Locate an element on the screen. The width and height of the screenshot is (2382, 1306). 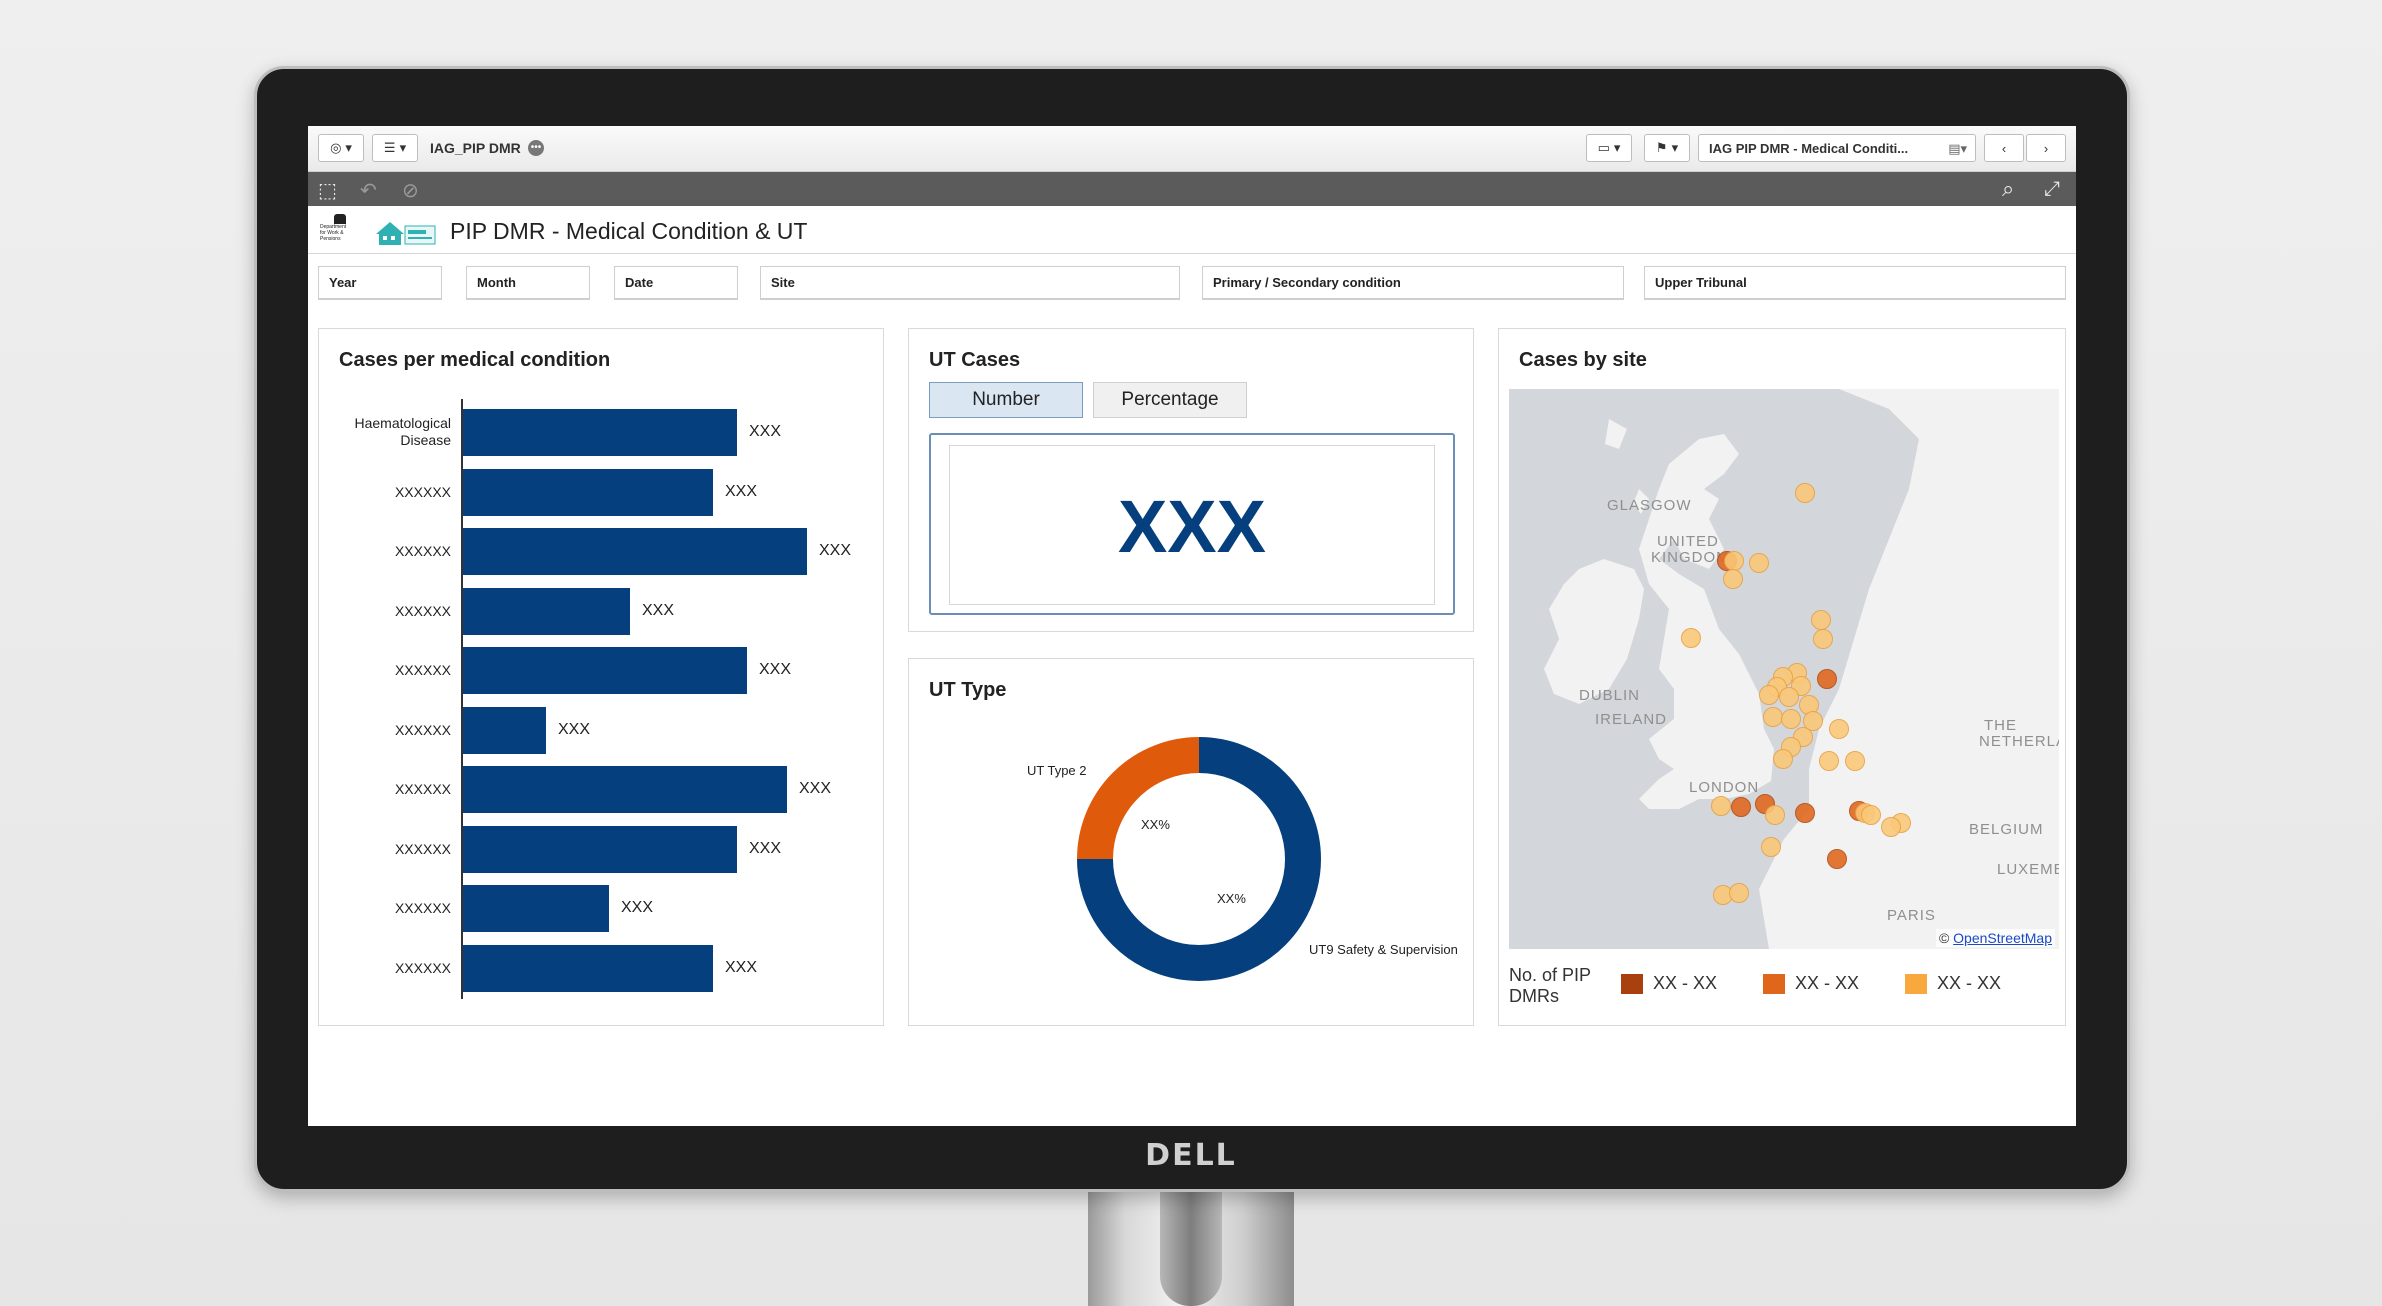
search-icon: ⌕ is located at coordinates (2008, 188).